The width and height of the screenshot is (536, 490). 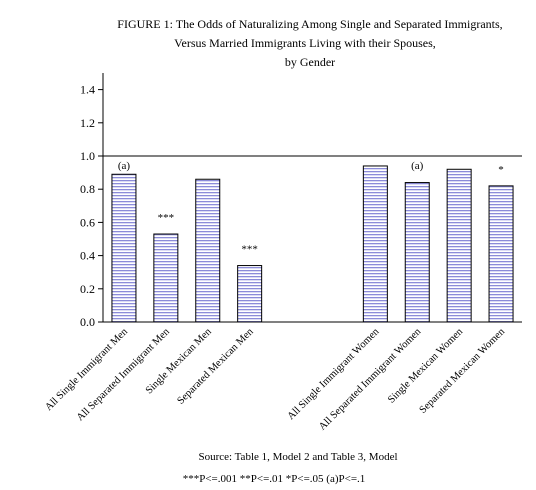 I want to click on y-tick-label: 0.8, so click(x=87, y=189).